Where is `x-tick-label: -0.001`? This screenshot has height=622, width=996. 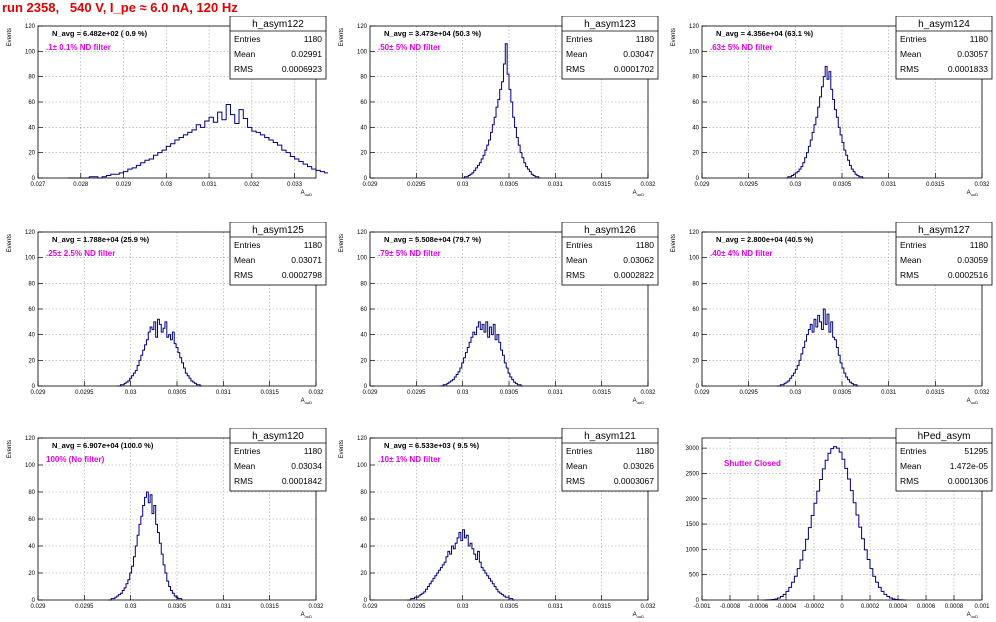 x-tick-label: -0.001 is located at coordinates (702, 607).